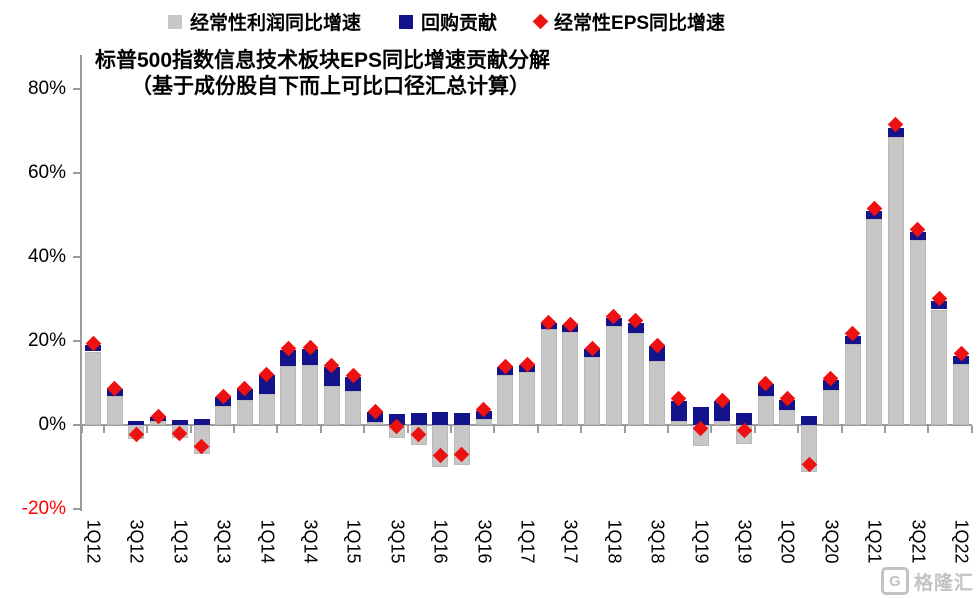  I want to click on bar-profit-1Q14, so click(266, 409).